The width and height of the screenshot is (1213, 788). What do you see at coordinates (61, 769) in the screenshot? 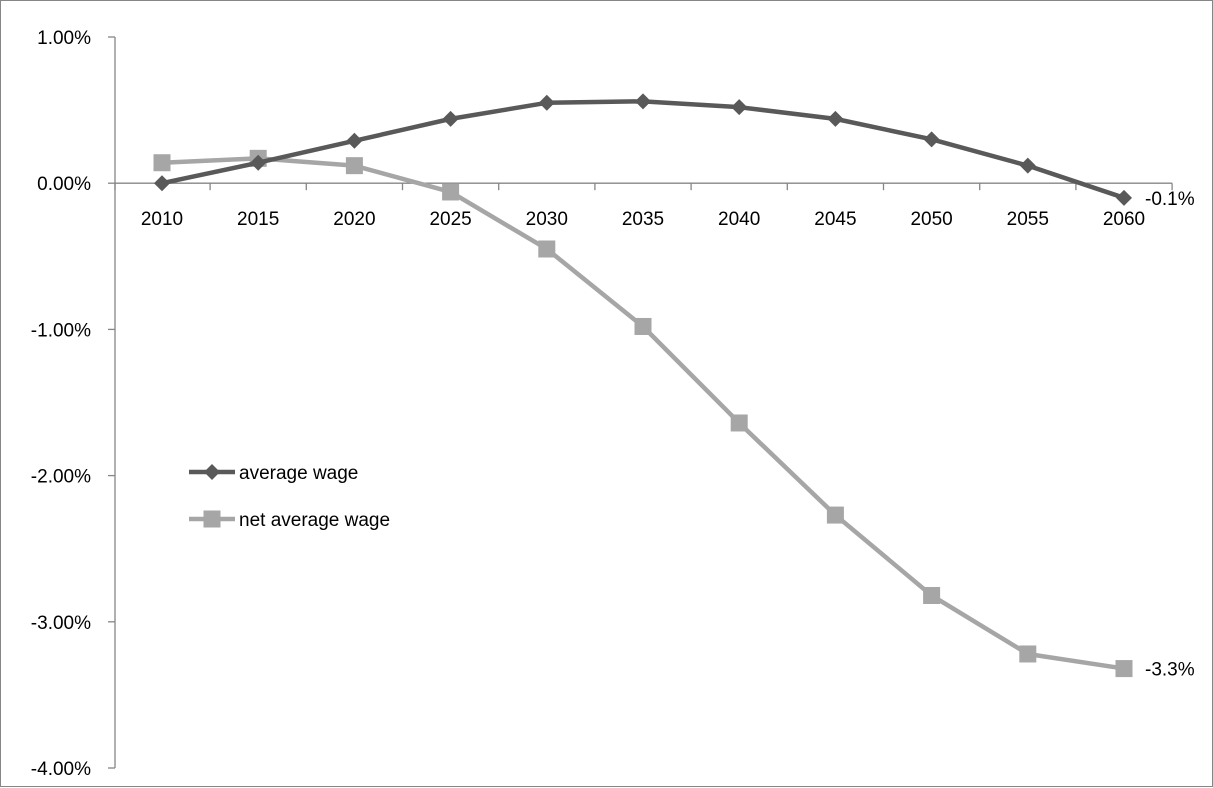
I see `y-tick-label: -4.00%` at bounding box center [61, 769].